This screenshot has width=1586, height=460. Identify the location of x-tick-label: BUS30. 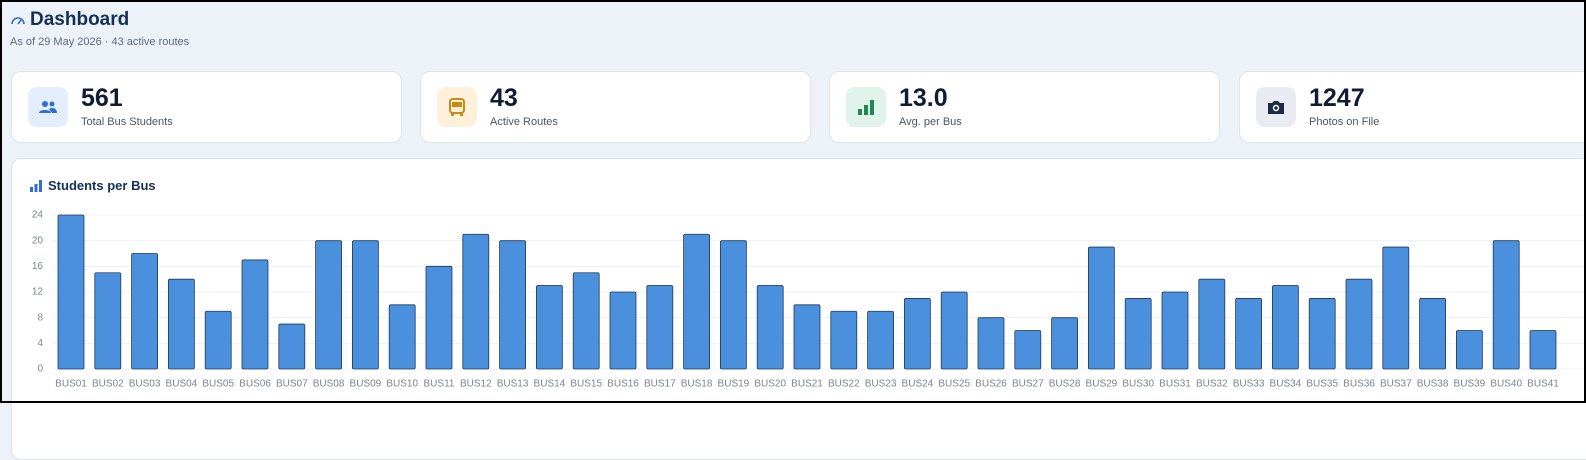
(1138, 384).